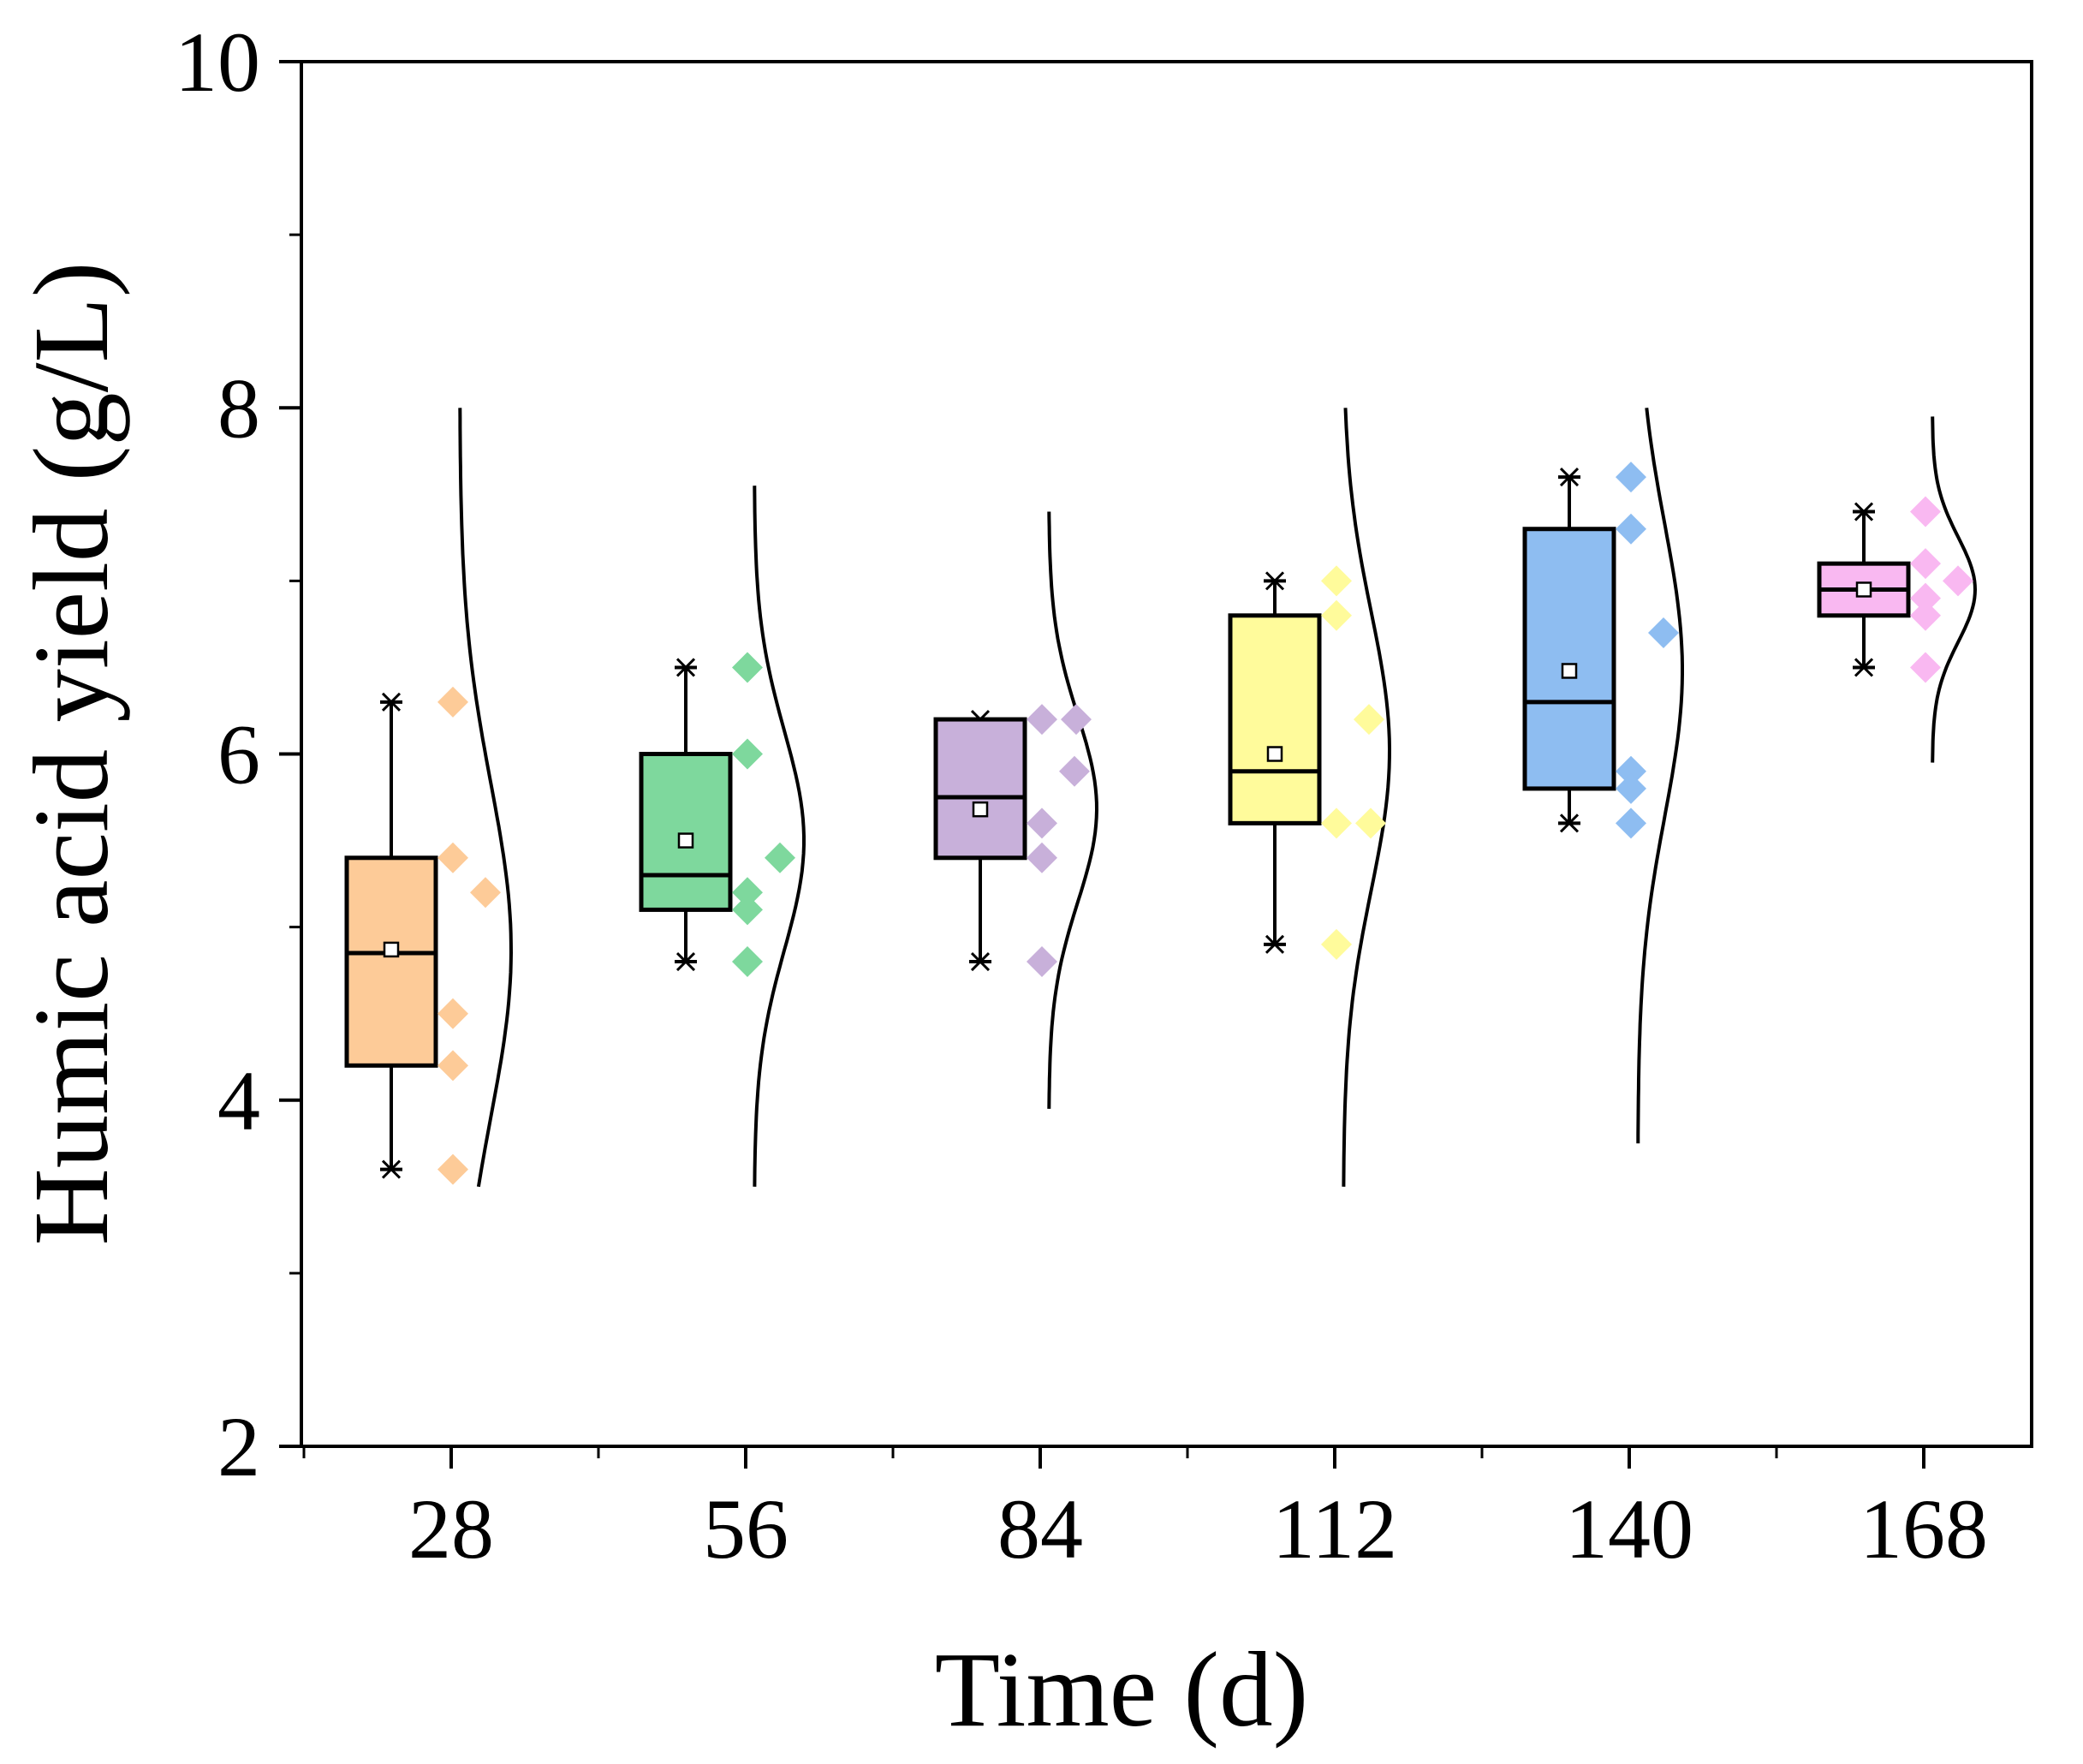 The width and height of the screenshot is (2083, 1764). I want to click on y-tick-label: 10, so click(218, 63).